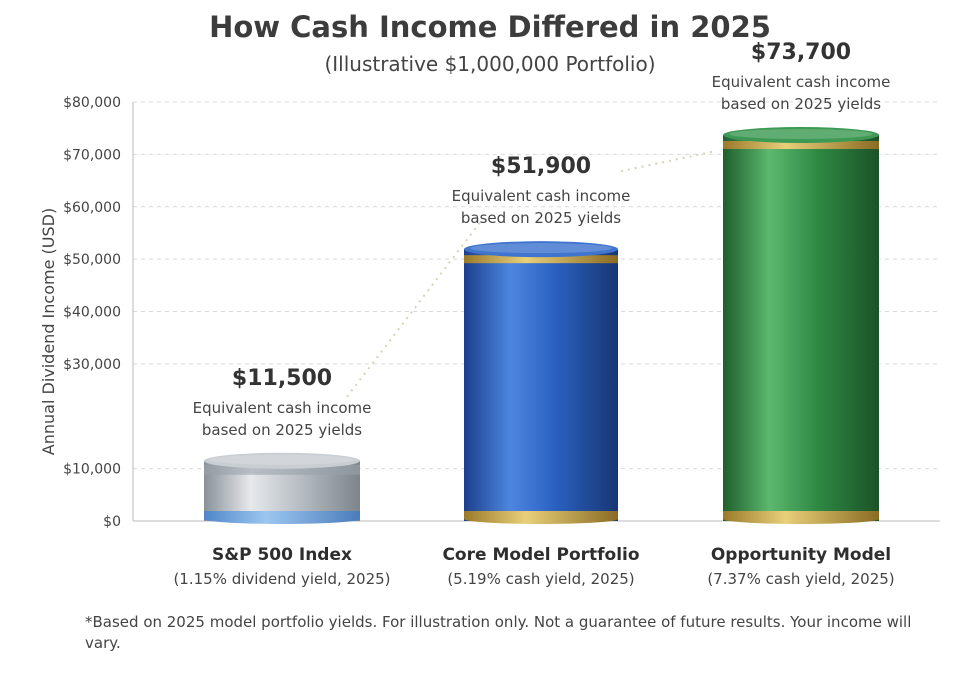 This screenshot has height=673, width=980. What do you see at coordinates (490, 27) in the screenshot?
I see `chart-title: How Cash Income Differed in 2025` at bounding box center [490, 27].